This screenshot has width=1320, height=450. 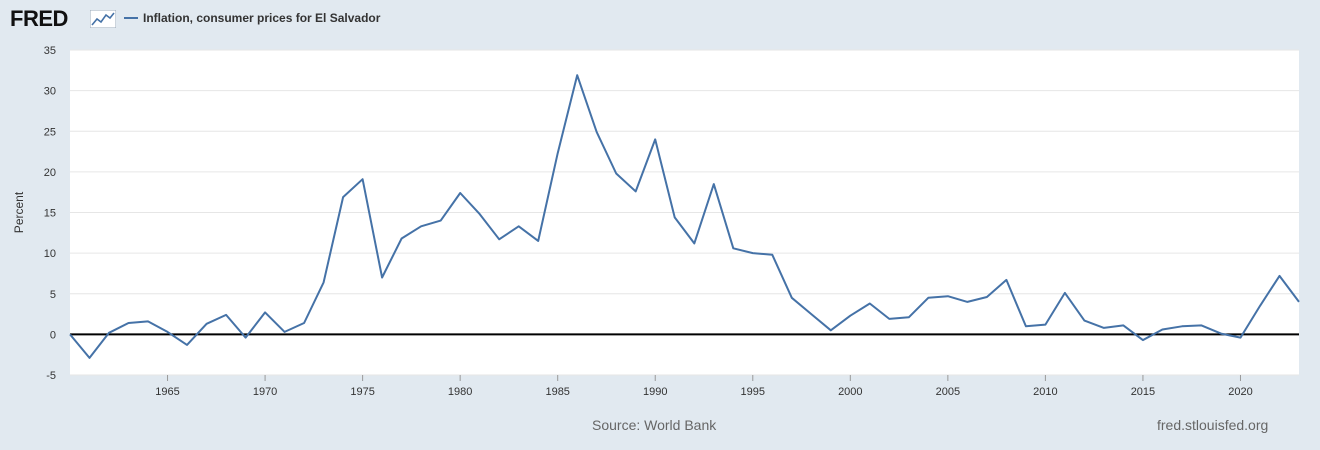 What do you see at coordinates (131, 18) in the screenshot?
I see `legend-swatch` at bounding box center [131, 18].